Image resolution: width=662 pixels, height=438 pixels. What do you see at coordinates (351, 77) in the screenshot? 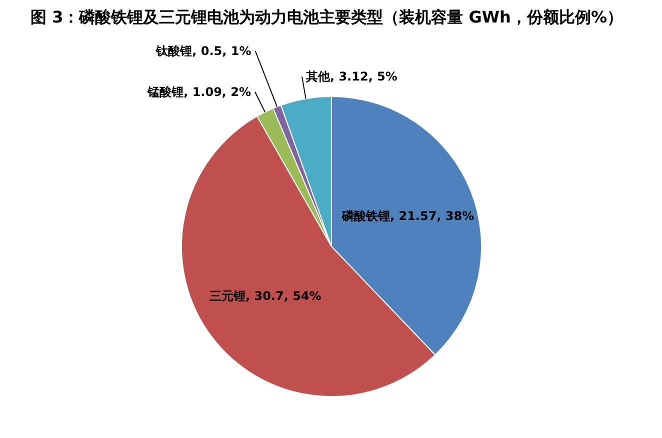
I see `slice-label: 其他, 3.12, 5%` at bounding box center [351, 77].